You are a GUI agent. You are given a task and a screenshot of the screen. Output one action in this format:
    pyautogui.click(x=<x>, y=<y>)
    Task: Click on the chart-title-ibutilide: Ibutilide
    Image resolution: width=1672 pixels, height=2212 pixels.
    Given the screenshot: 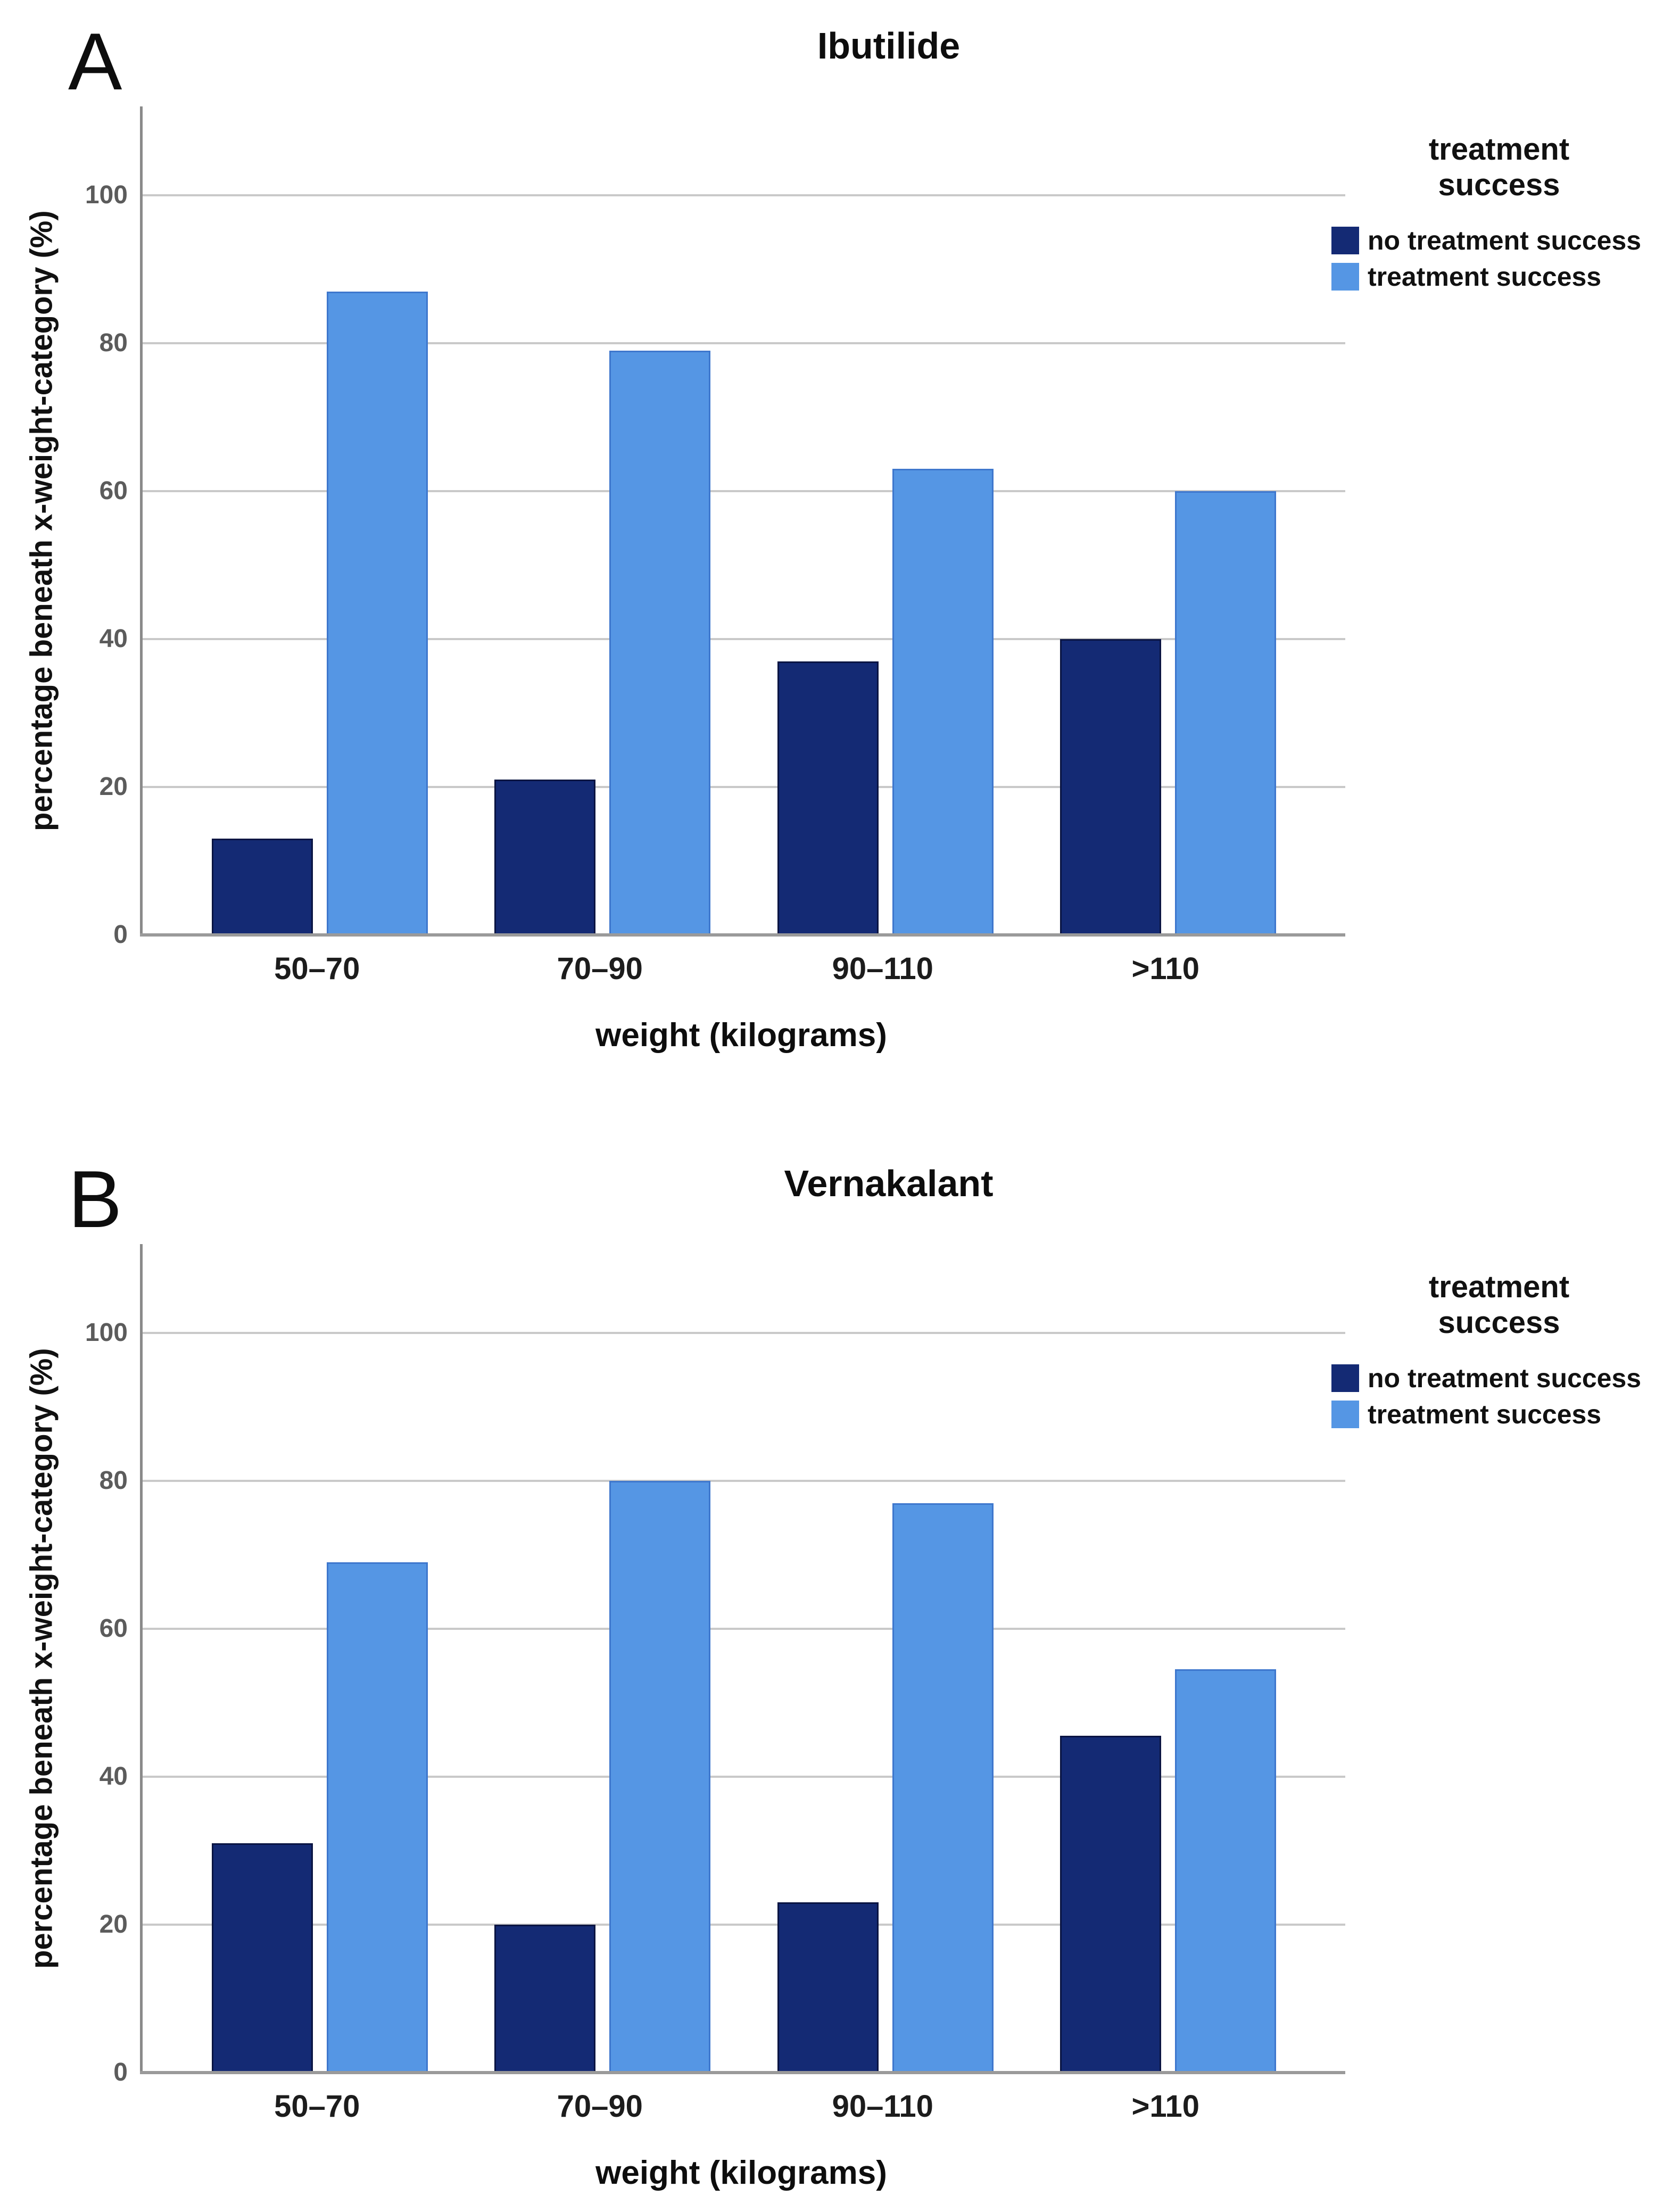 What is the action you would take?
    pyautogui.click(x=889, y=46)
    